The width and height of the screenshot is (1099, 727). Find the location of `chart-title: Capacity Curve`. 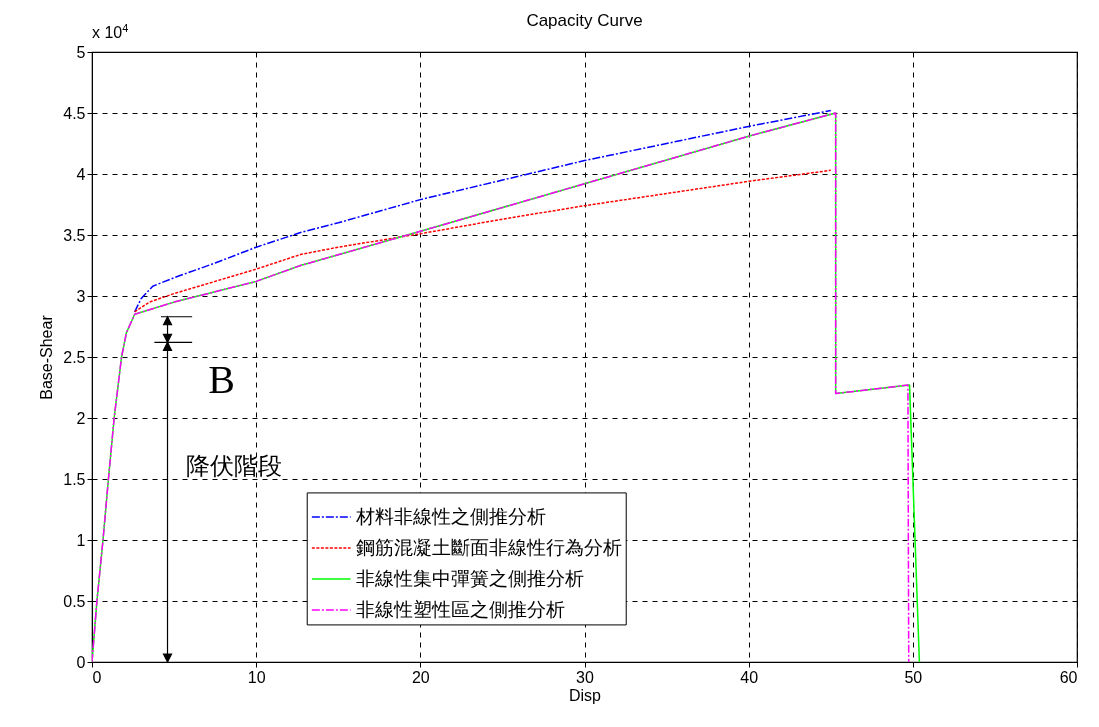

chart-title: Capacity Curve is located at coordinates (584, 20).